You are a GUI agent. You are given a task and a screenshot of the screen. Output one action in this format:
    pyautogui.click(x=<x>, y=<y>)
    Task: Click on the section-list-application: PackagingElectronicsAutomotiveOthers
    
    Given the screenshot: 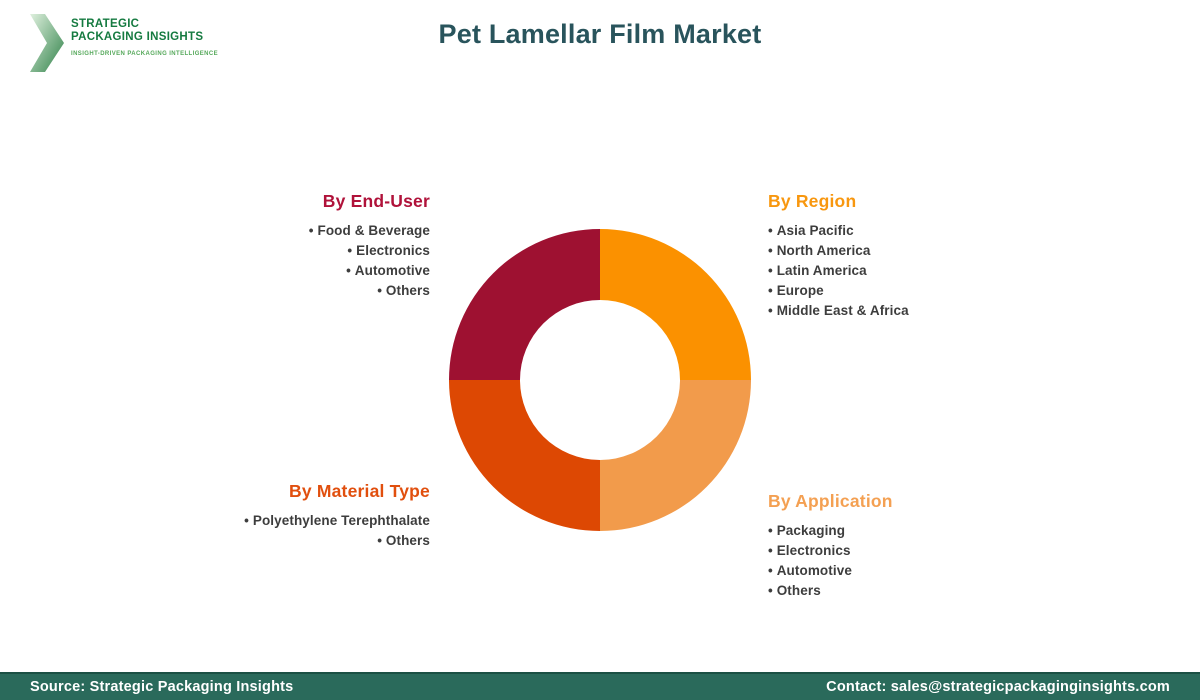 What is the action you would take?
    pyautogui.click(x=830, y=561)
    